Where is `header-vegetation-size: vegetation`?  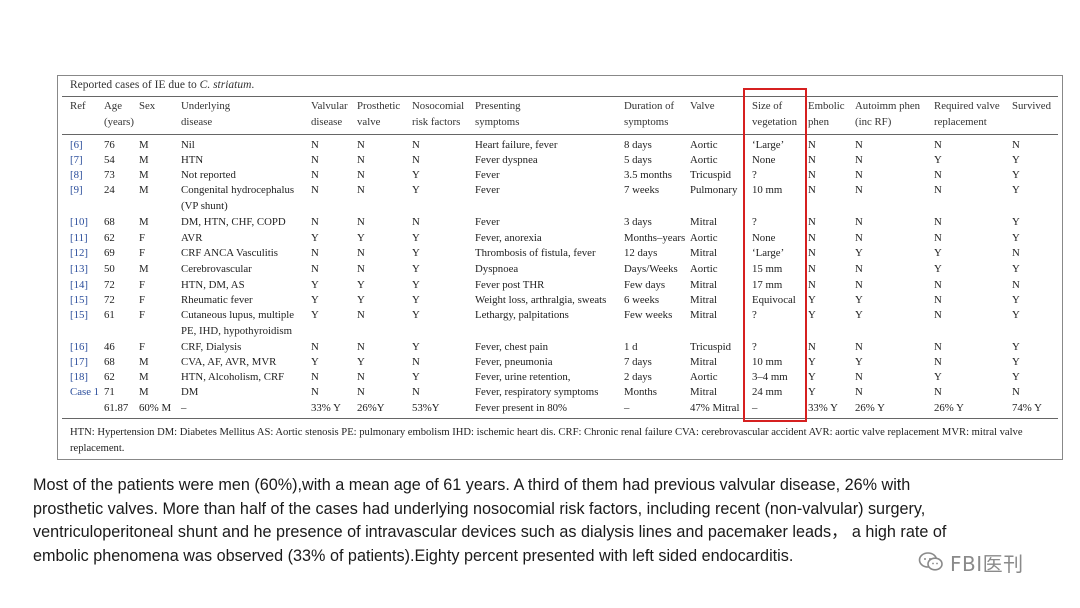 header-vegetation-size: vegetation is located at coordinates (774, 121).